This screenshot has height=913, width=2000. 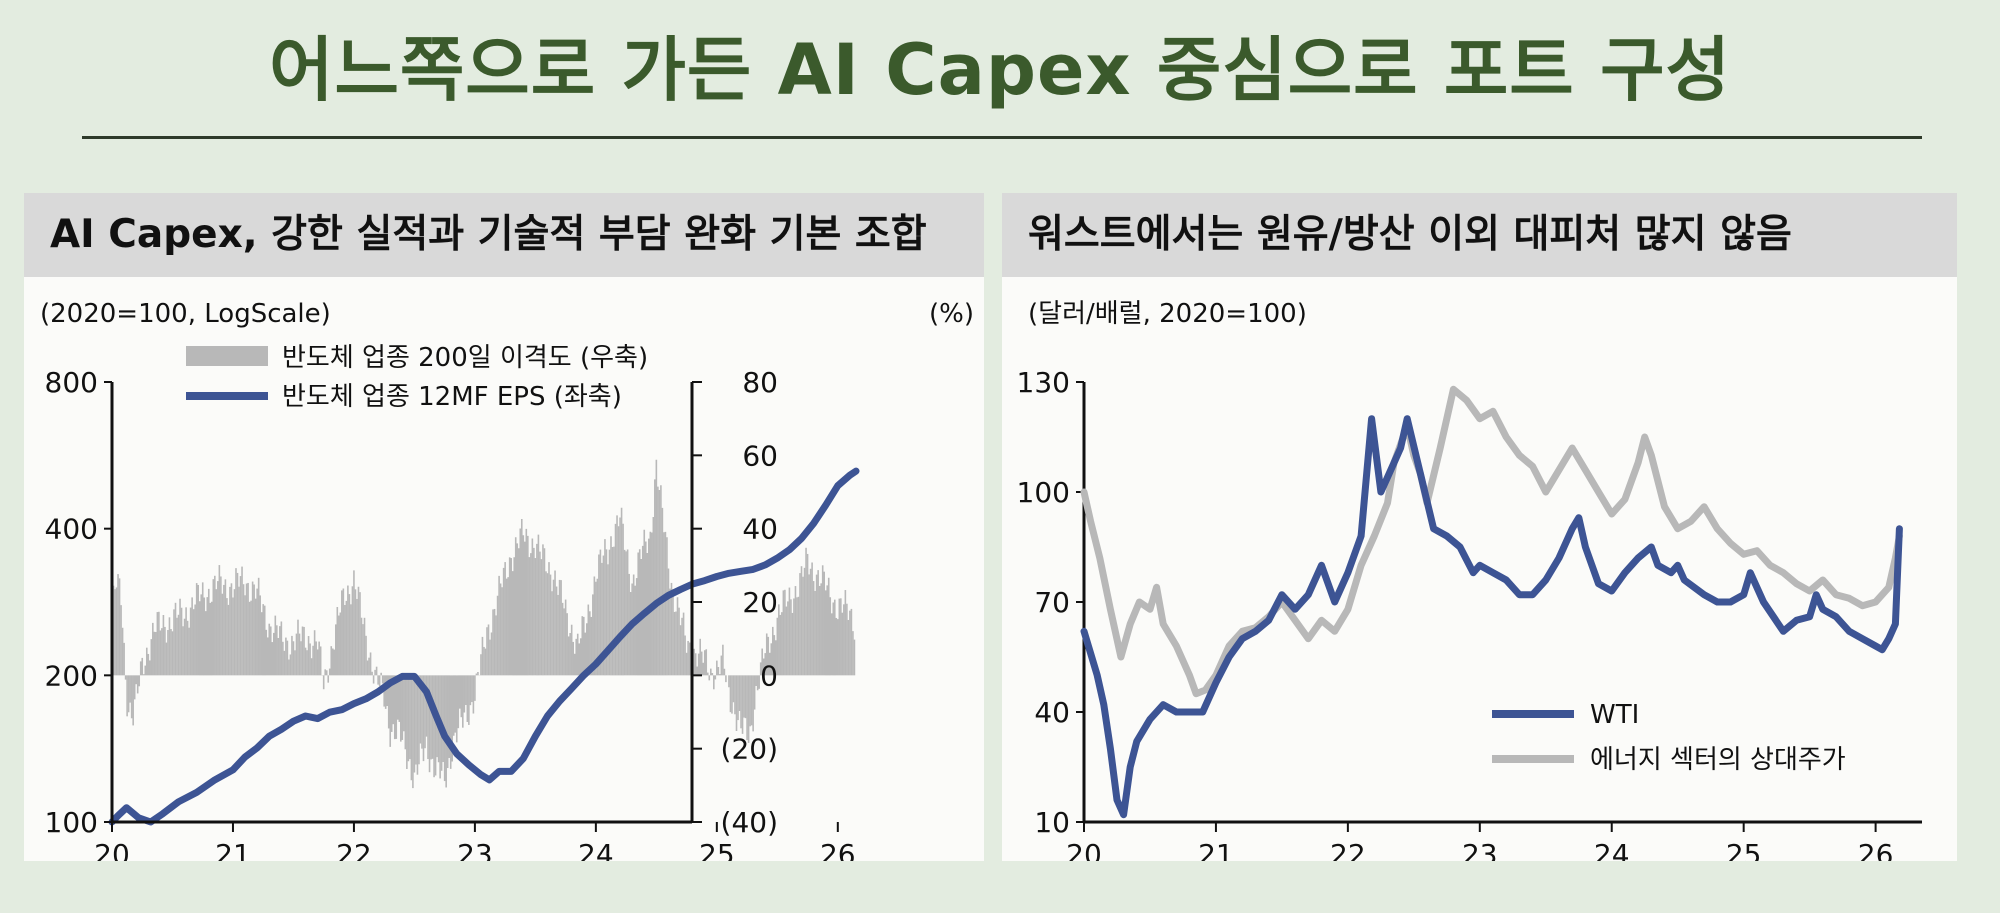 What do you see at coordinates (1043, 492) in the screenshot?
I see `y-tick-label: 100` at bounding box center [1043, 492].